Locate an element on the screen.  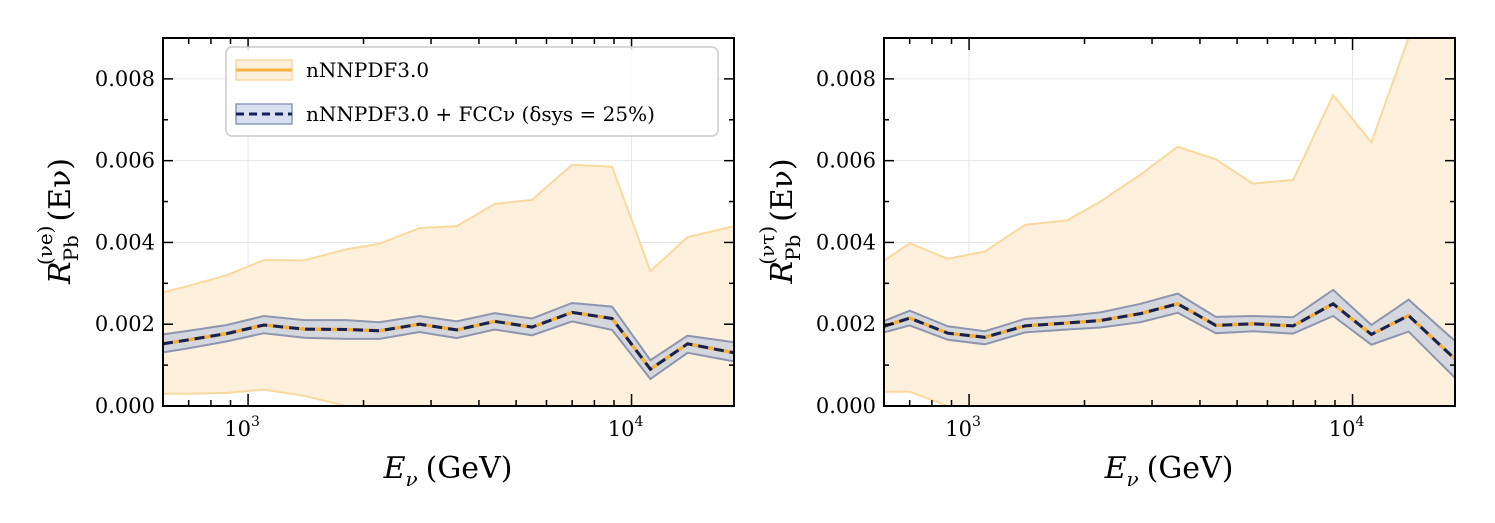
legend-entry-fcc: nNNPDF3.0 + FCCν (δsys = 25%) is located at coordinates (445, 114).